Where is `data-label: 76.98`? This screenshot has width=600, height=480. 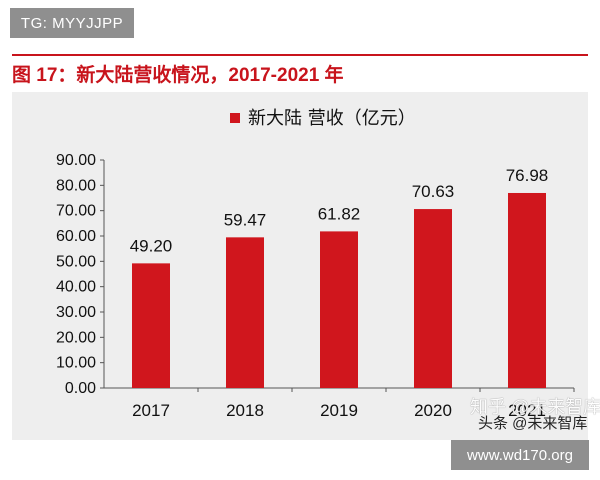 data-label: 76.98 is located at coordinates (527, 175).